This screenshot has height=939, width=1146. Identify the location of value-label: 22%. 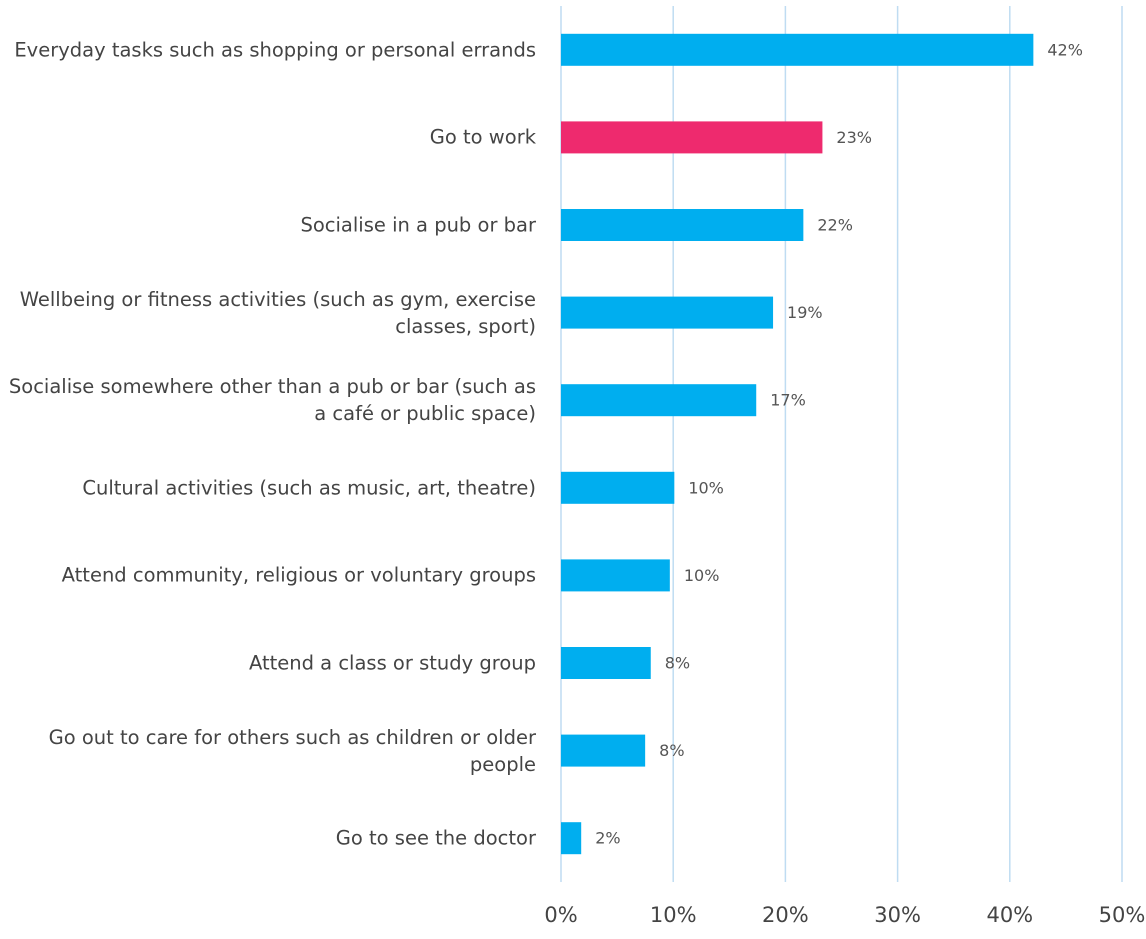
(835, 225).